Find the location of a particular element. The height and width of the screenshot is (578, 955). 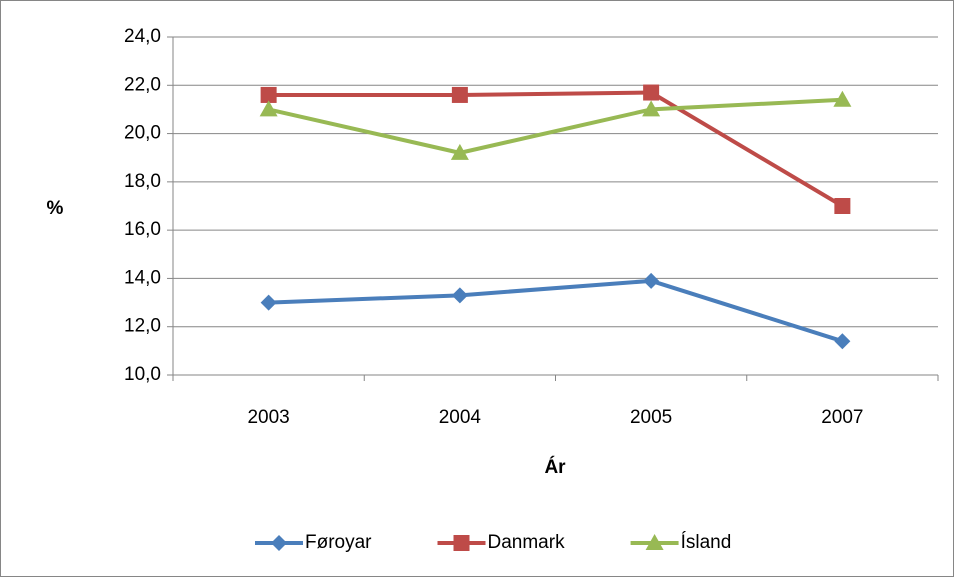

y-tick-label: 18,0 is located at coordinates (142, 181).